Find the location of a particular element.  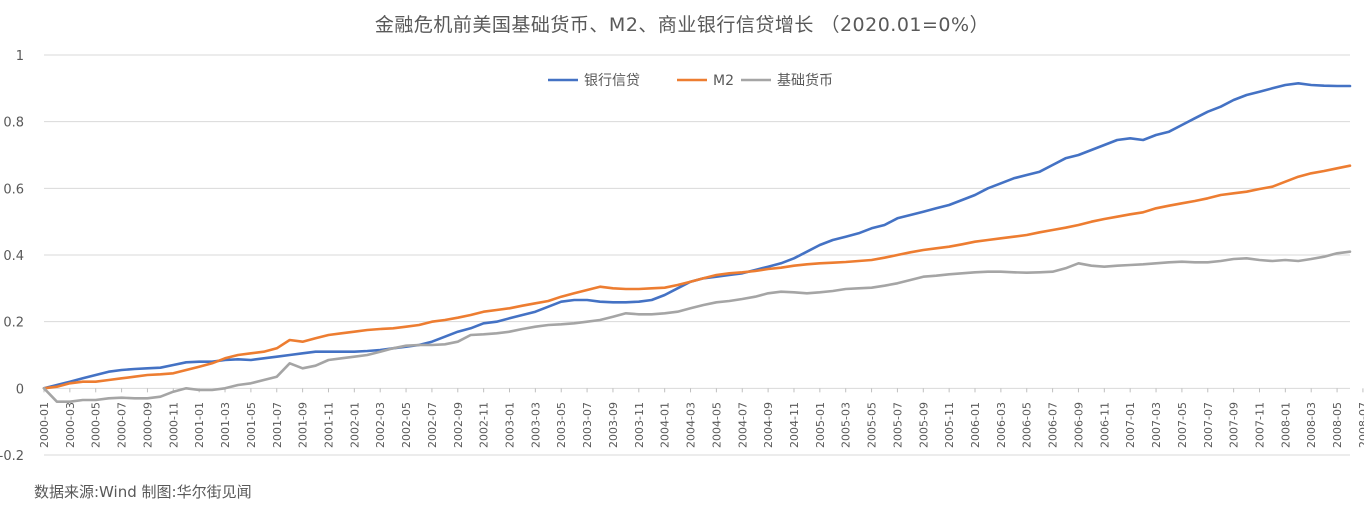

x-tick-label: 2006-01 is located at coordinates (975, 425).